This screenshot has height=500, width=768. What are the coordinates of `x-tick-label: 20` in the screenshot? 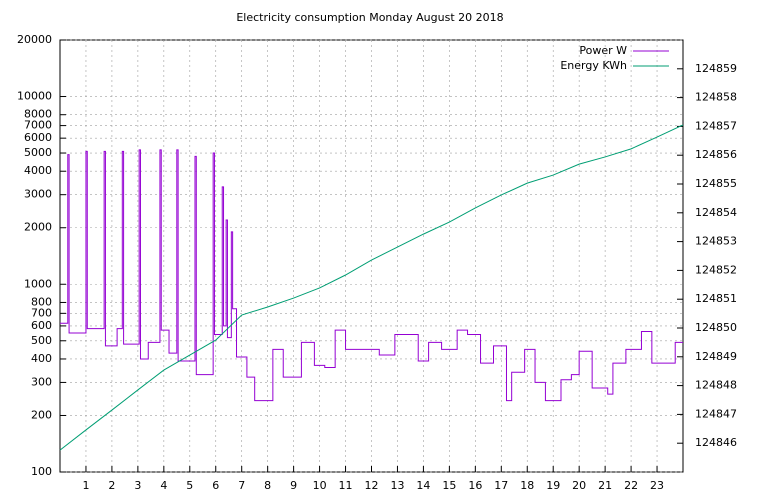 It's located at (579, 485).